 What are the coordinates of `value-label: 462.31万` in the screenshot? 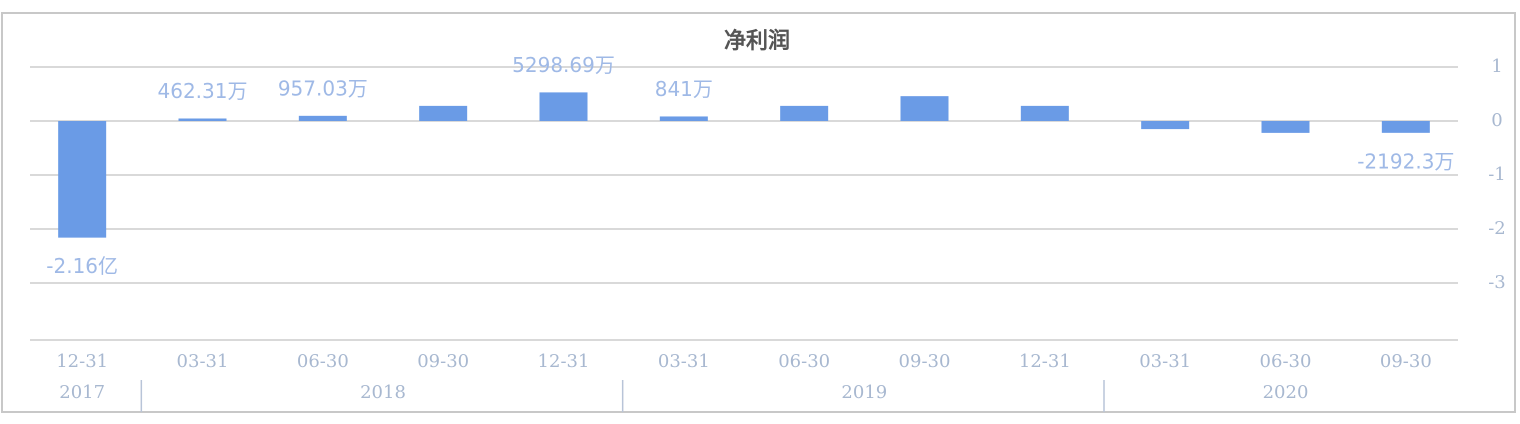 It's located at (203, 91).